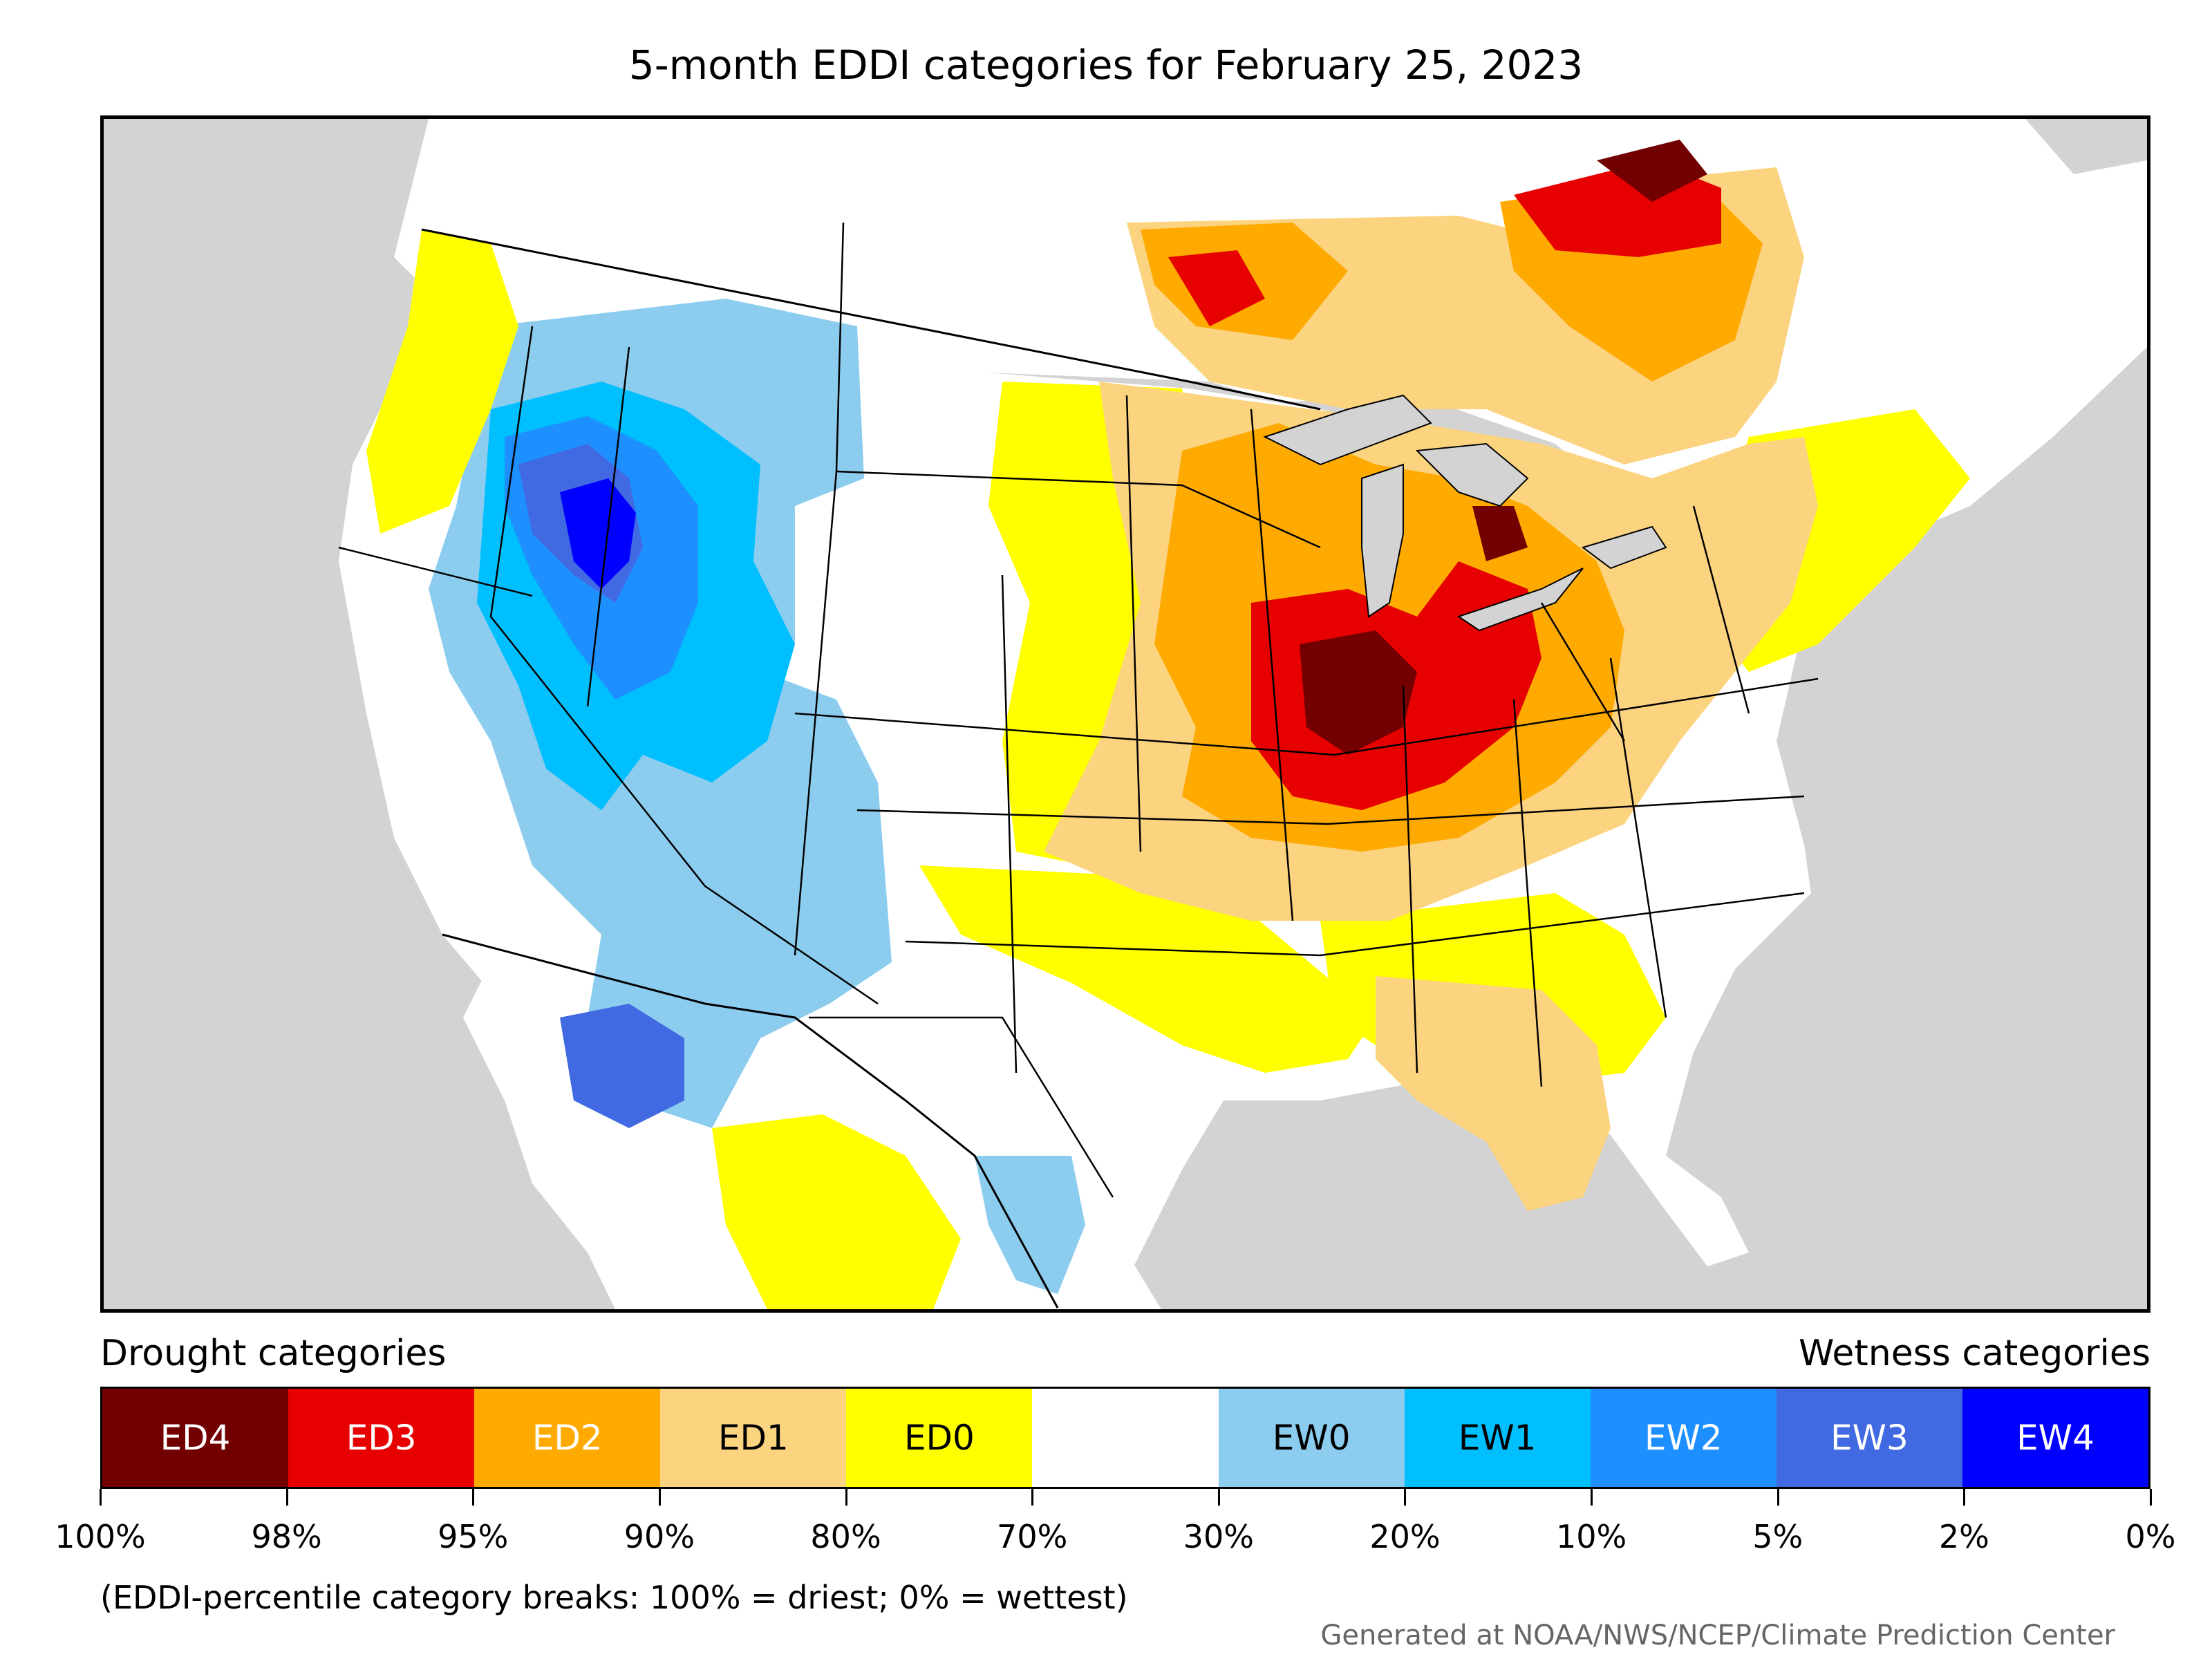  What do you see at coordinates (273, 1353) in the screenshot?
I see `drought-categories-heading: Drought categories` at bounding box center [273, 1353].